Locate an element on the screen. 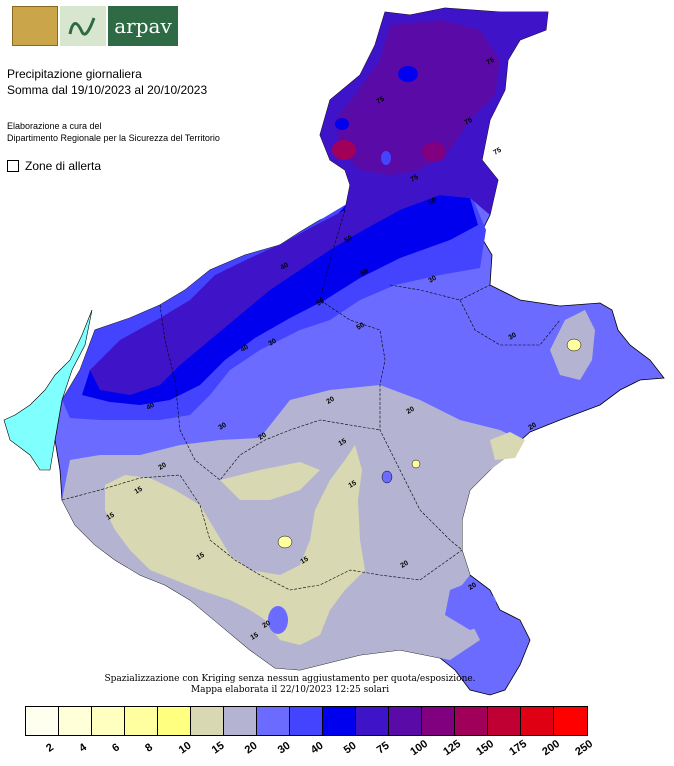 This screenshot has width=674, height=766. pocket-20-south is located at coordinates (278, 620).